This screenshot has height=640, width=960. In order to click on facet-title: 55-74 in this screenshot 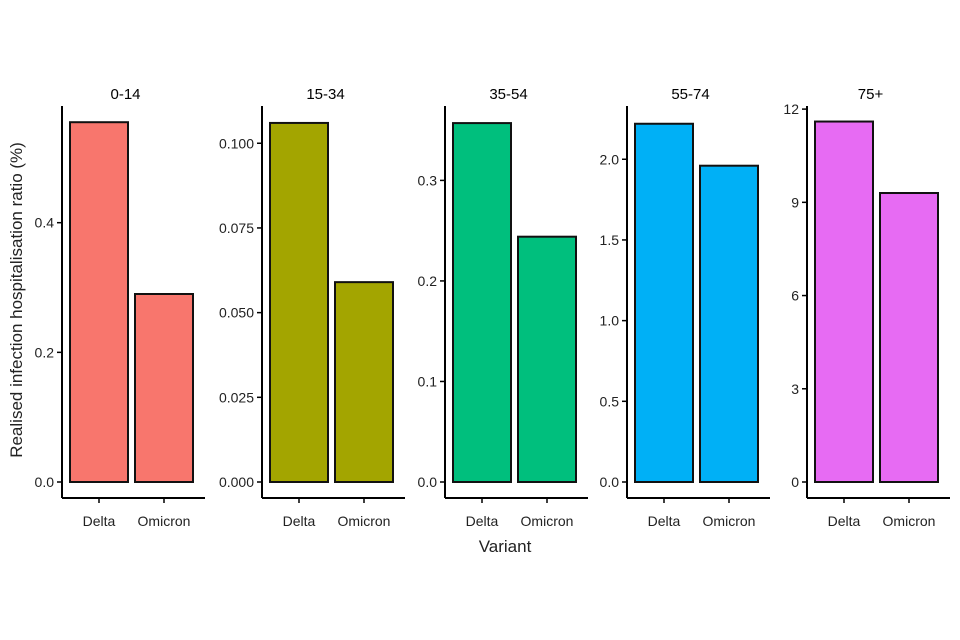, I will do `click(690, 94)`.